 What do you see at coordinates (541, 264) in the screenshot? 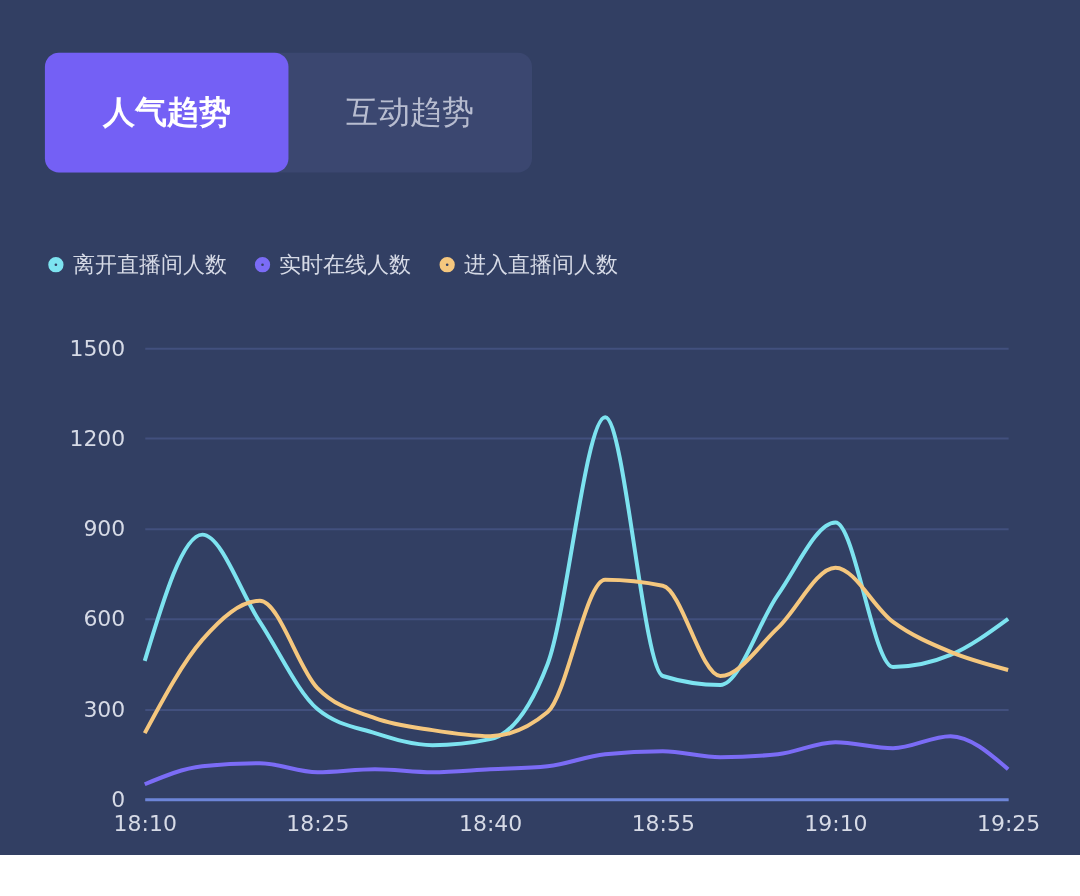
I see `legend-label: 进入直播间人数` at bounding box center [541, 264].